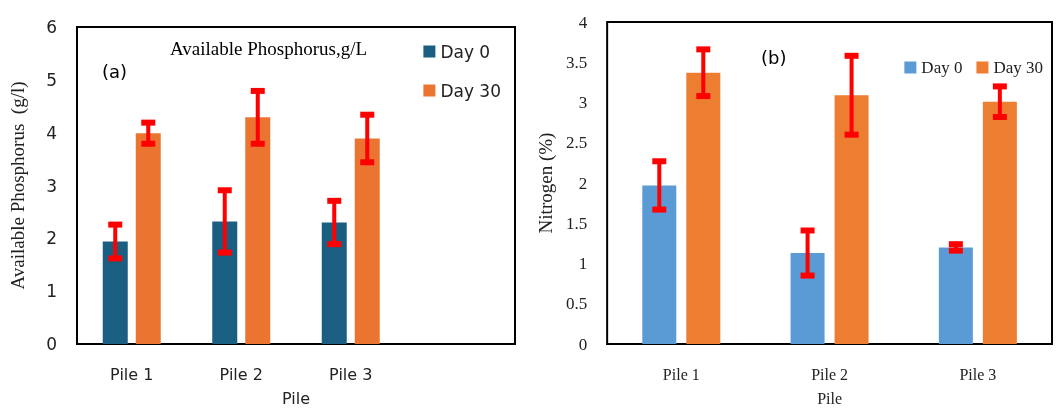 The image size is (1056, 411). I want to click on y-tick-label: 0.5, so click(576, 304).